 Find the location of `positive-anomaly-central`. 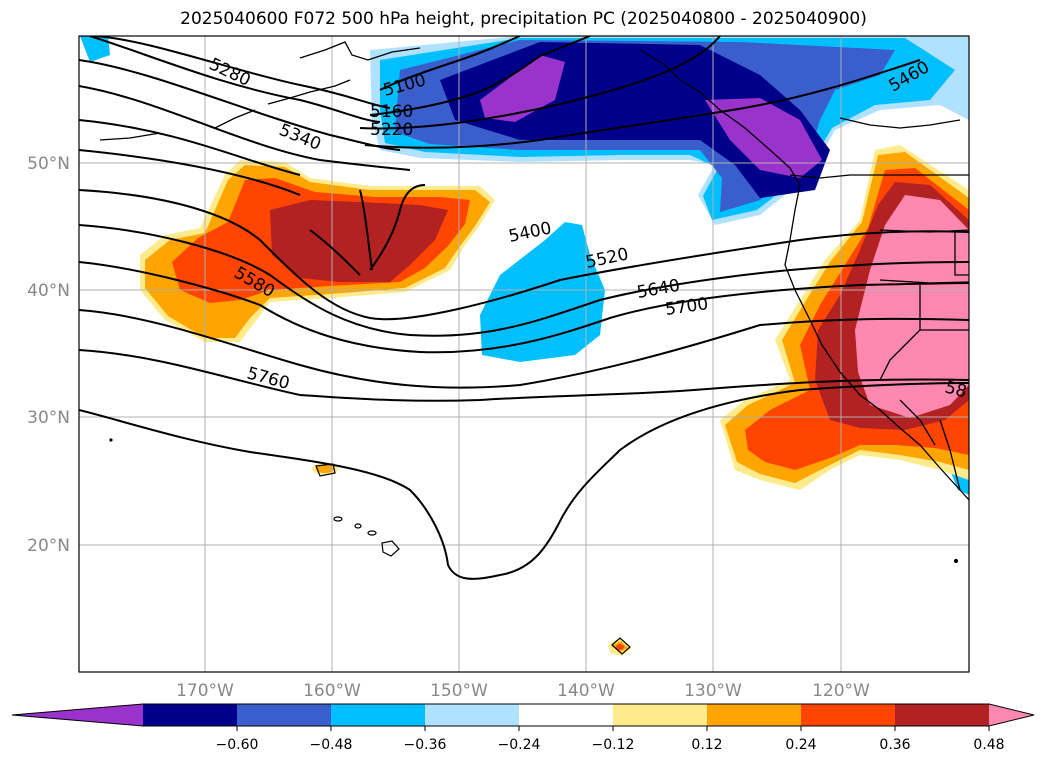

positive-anomaly-central is located at coordinates (317, 251).